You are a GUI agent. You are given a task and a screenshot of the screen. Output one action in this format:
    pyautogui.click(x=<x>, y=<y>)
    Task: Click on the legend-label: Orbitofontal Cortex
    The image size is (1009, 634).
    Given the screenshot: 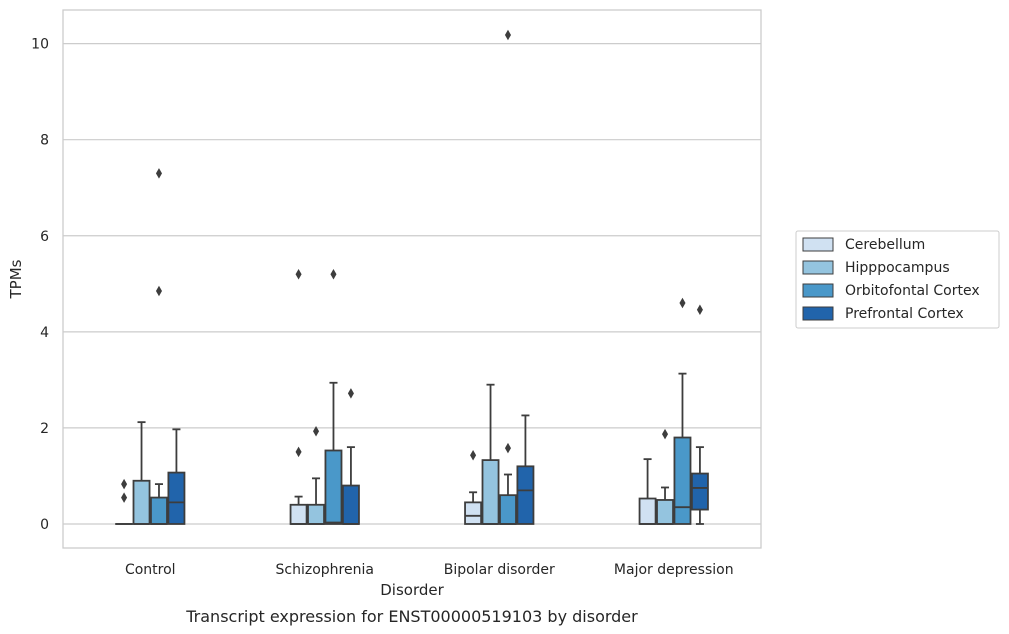 What is the action you would take?
    pyautogui.click(x=912, y=291)
    